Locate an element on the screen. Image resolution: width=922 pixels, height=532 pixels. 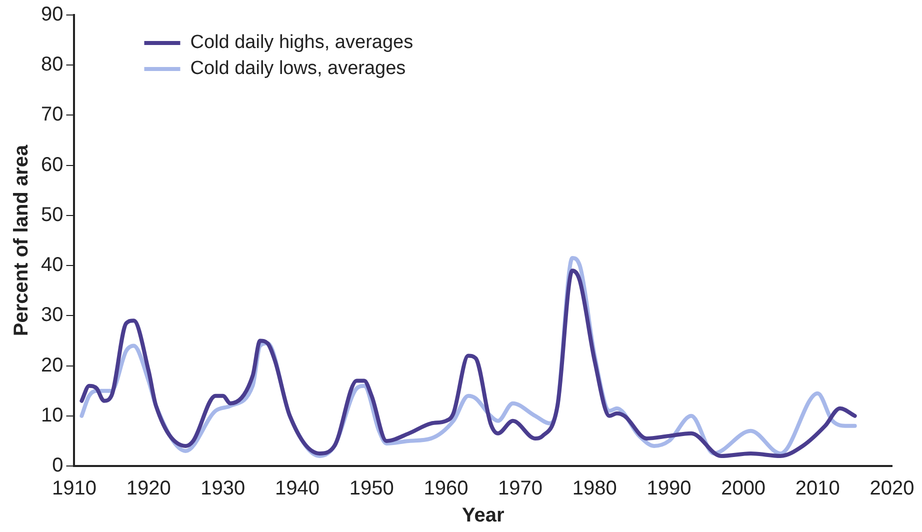
x-tick-label: 1910 is located at coordinates (74, 489).